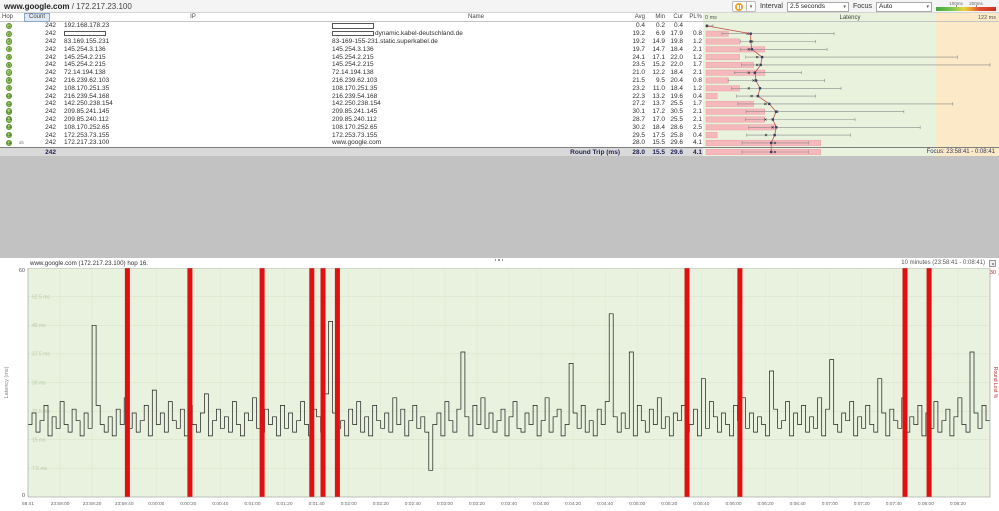 The image size is (999, 511). I want to click on cur-cell: 25.5, so click(676, 104).